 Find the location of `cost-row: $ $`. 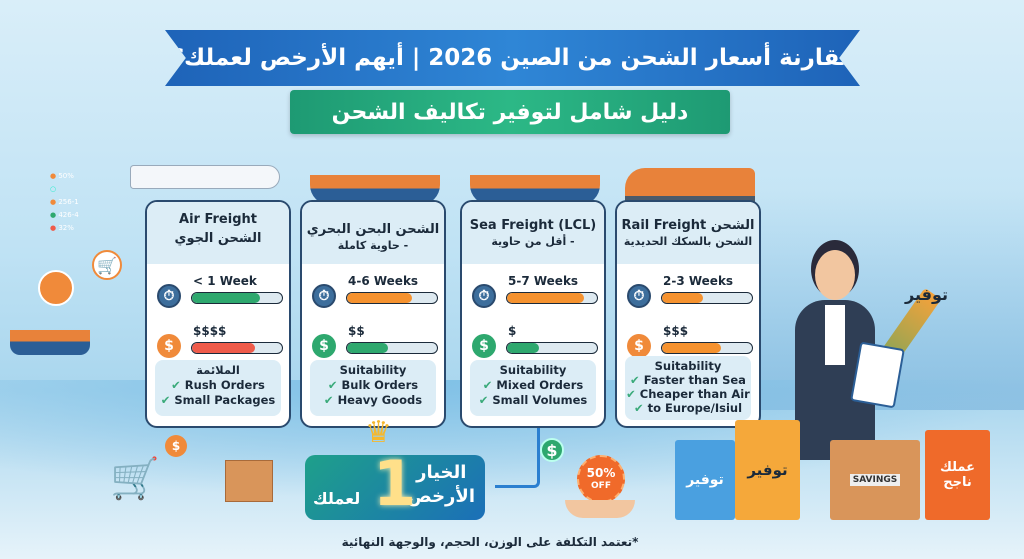

cost-row: $ $ is located at coordinates (533, 339).